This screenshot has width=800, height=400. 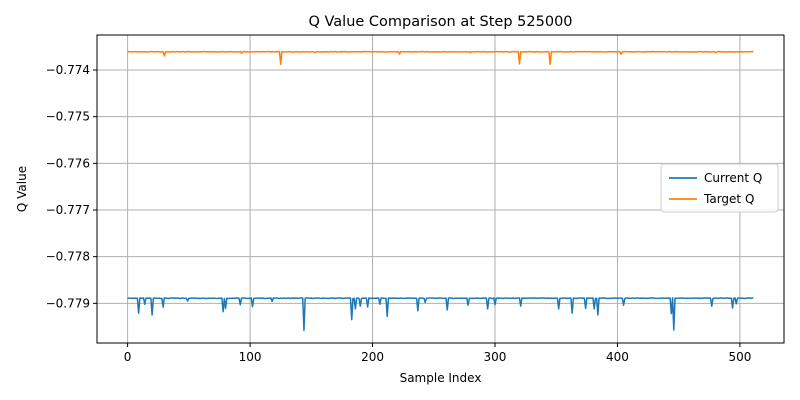 I want to click on legend-label: Current Q, so click(x=733, y=178).